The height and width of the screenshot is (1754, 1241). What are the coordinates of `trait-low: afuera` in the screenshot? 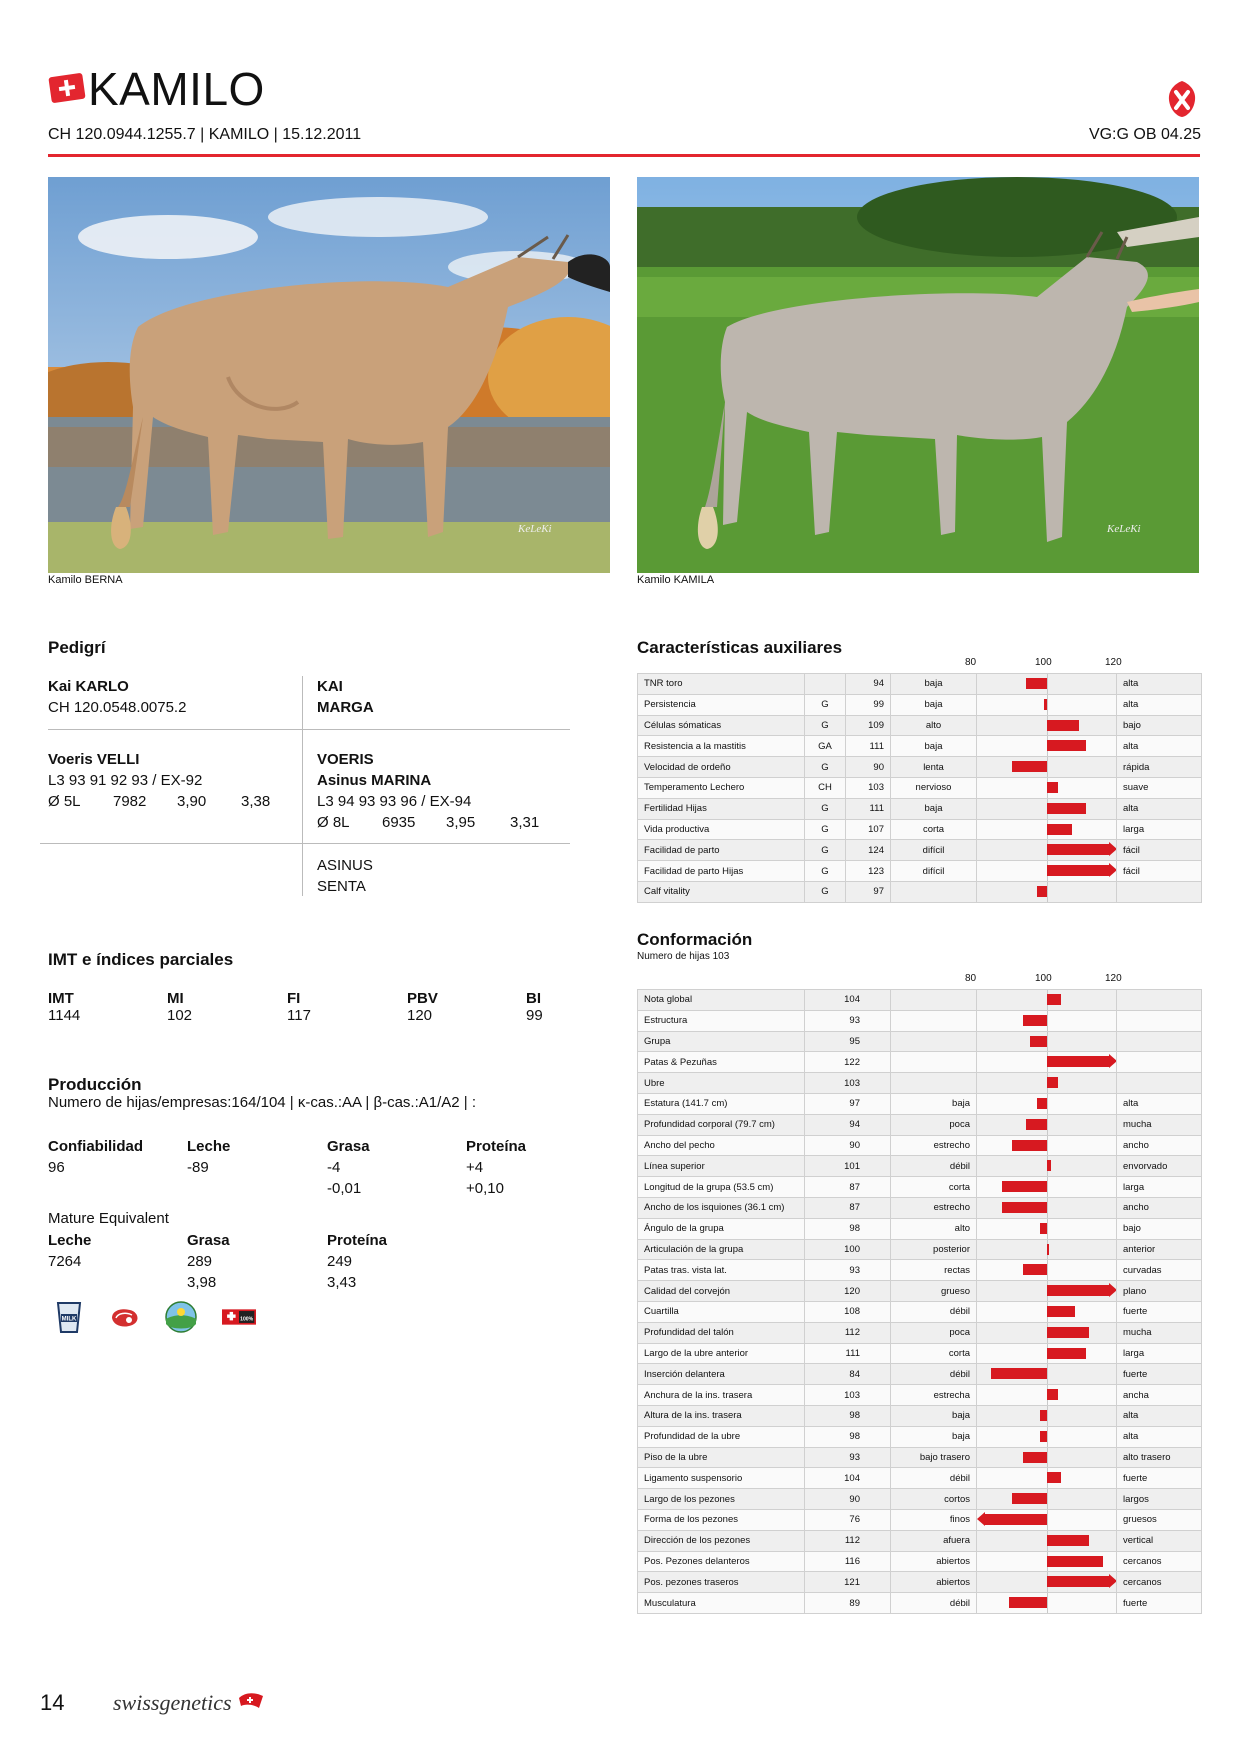 It's located at (933, 1540).